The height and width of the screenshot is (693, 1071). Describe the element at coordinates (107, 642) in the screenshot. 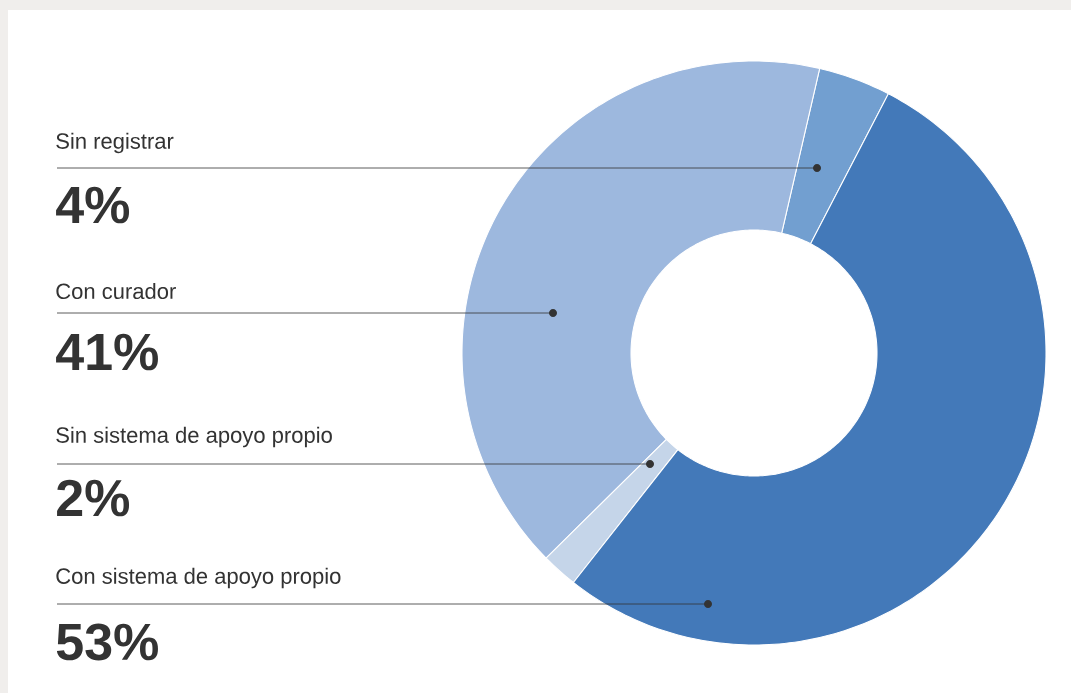

I see `data-label: 53%` at that location.